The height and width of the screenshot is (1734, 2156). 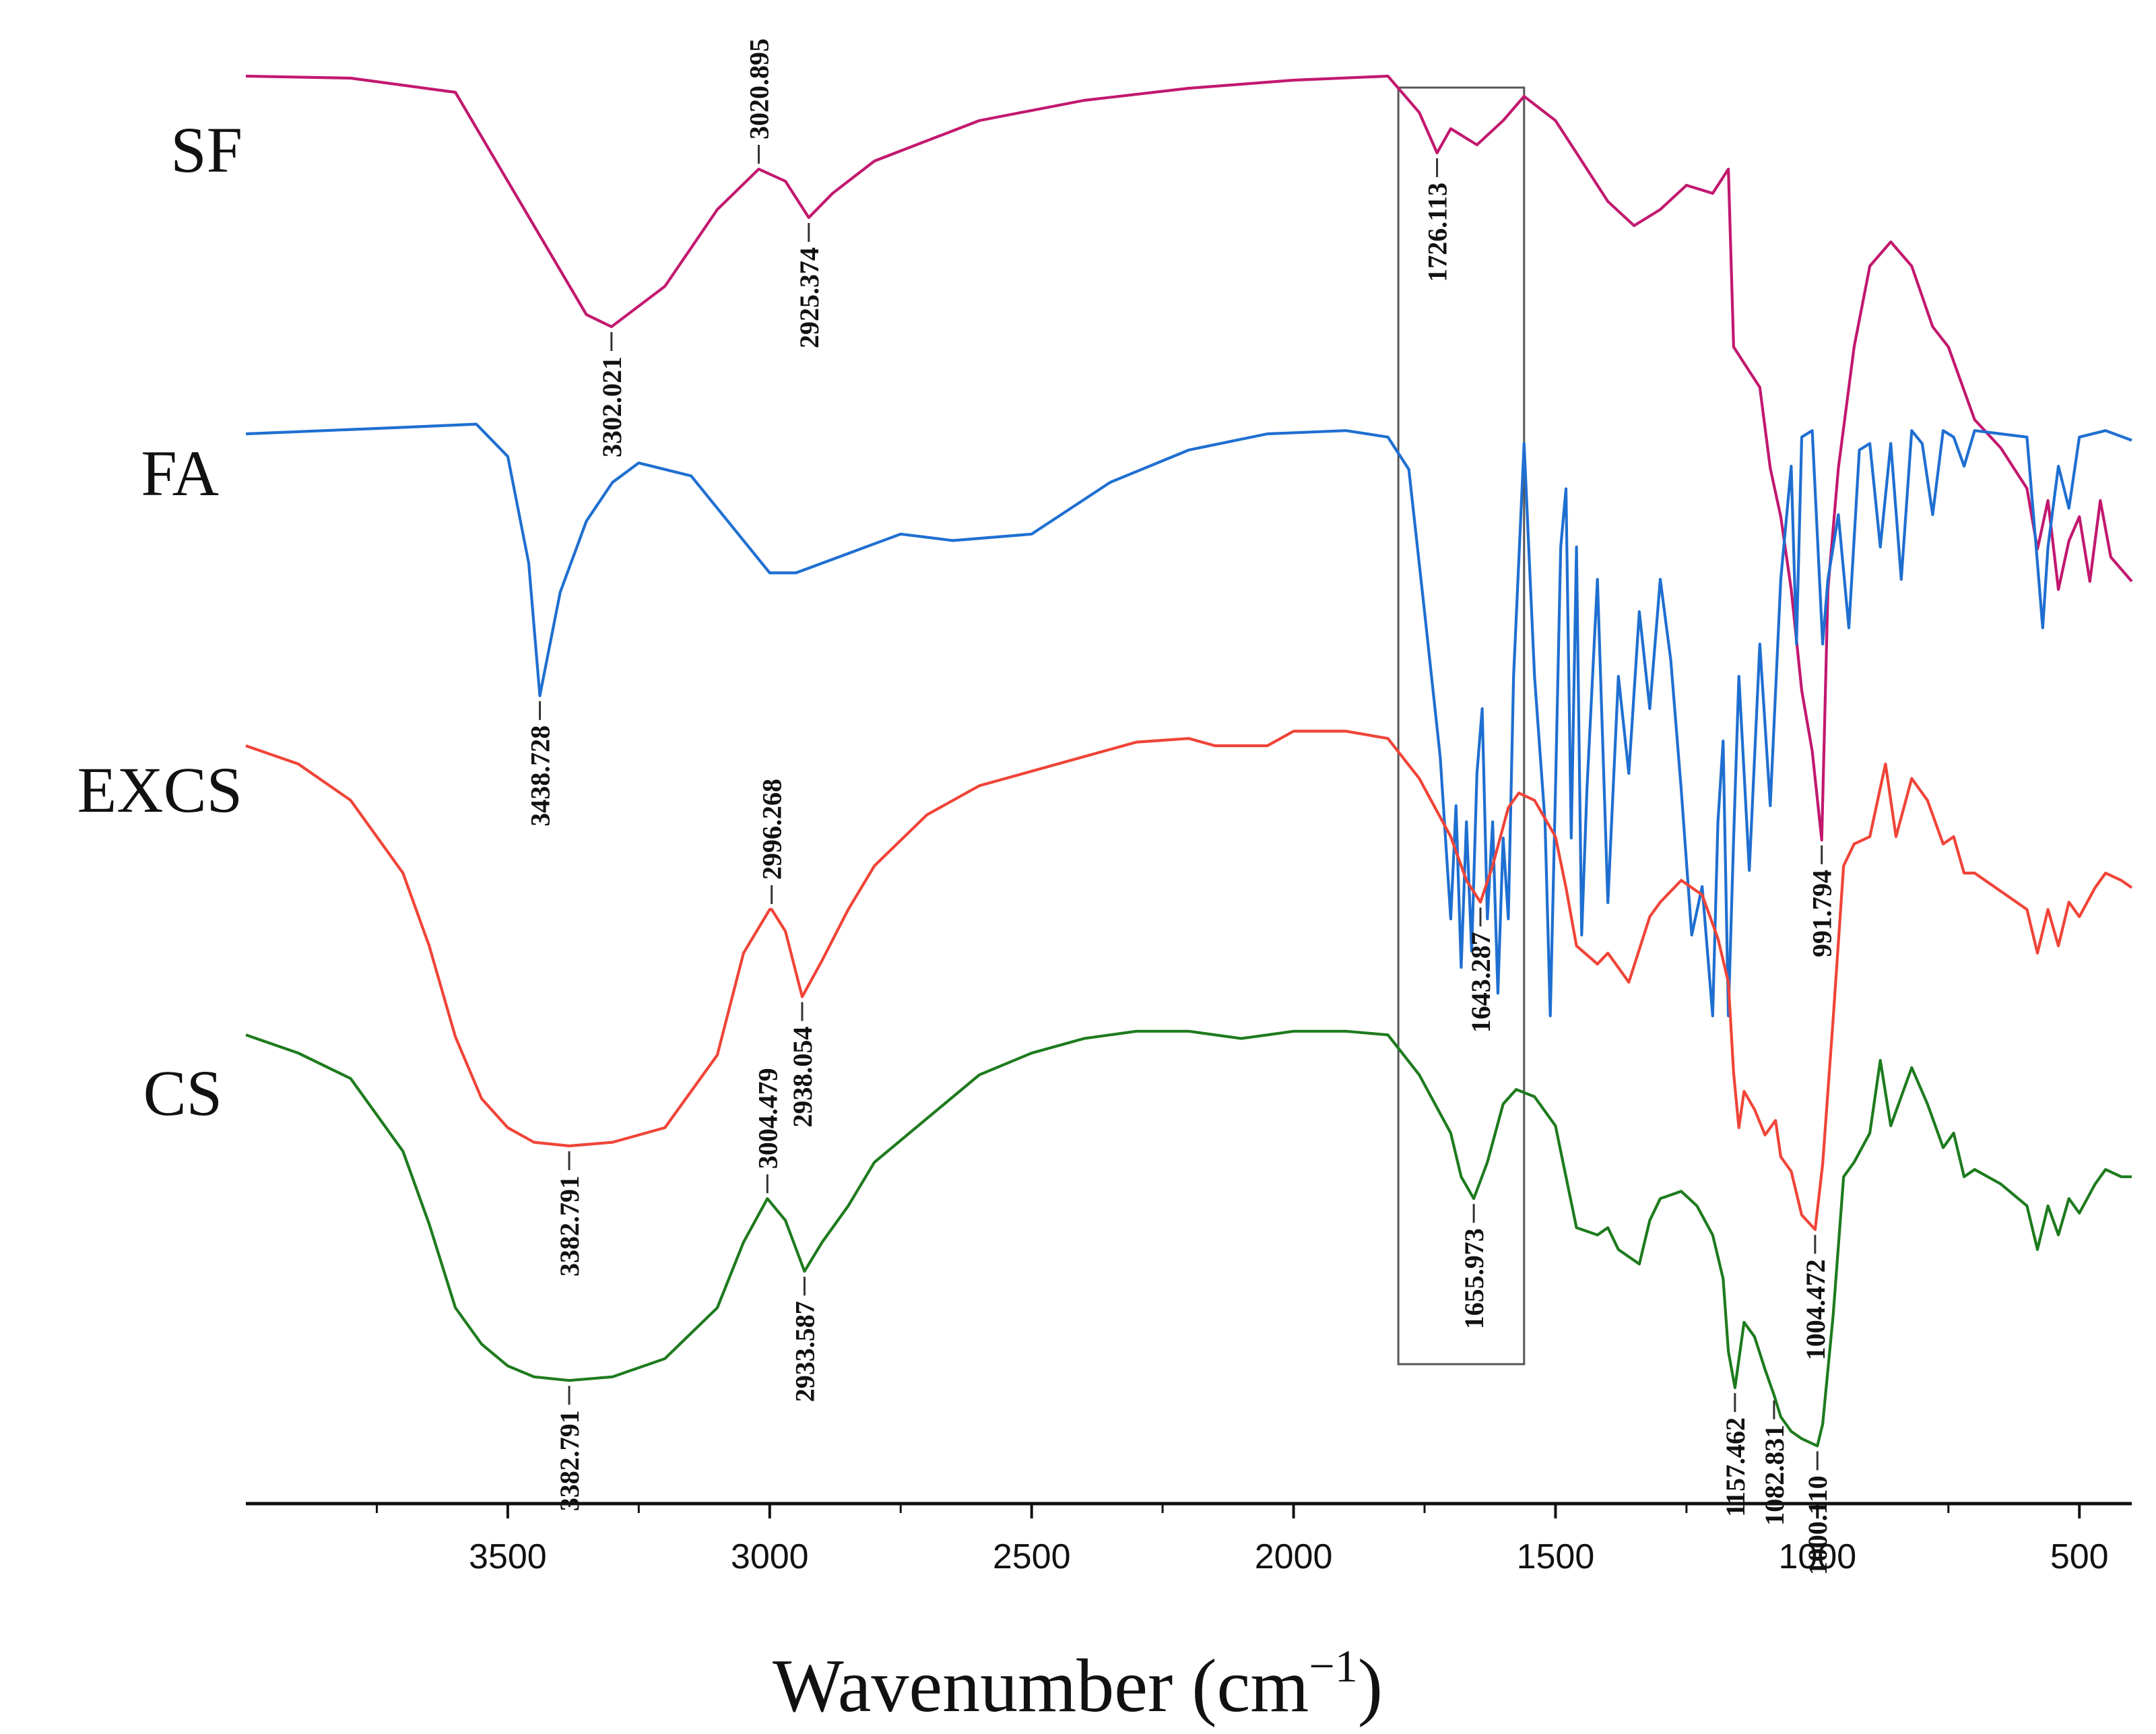 I want to click on peak-label: 1157.462, so click(x=1735, y=1467).